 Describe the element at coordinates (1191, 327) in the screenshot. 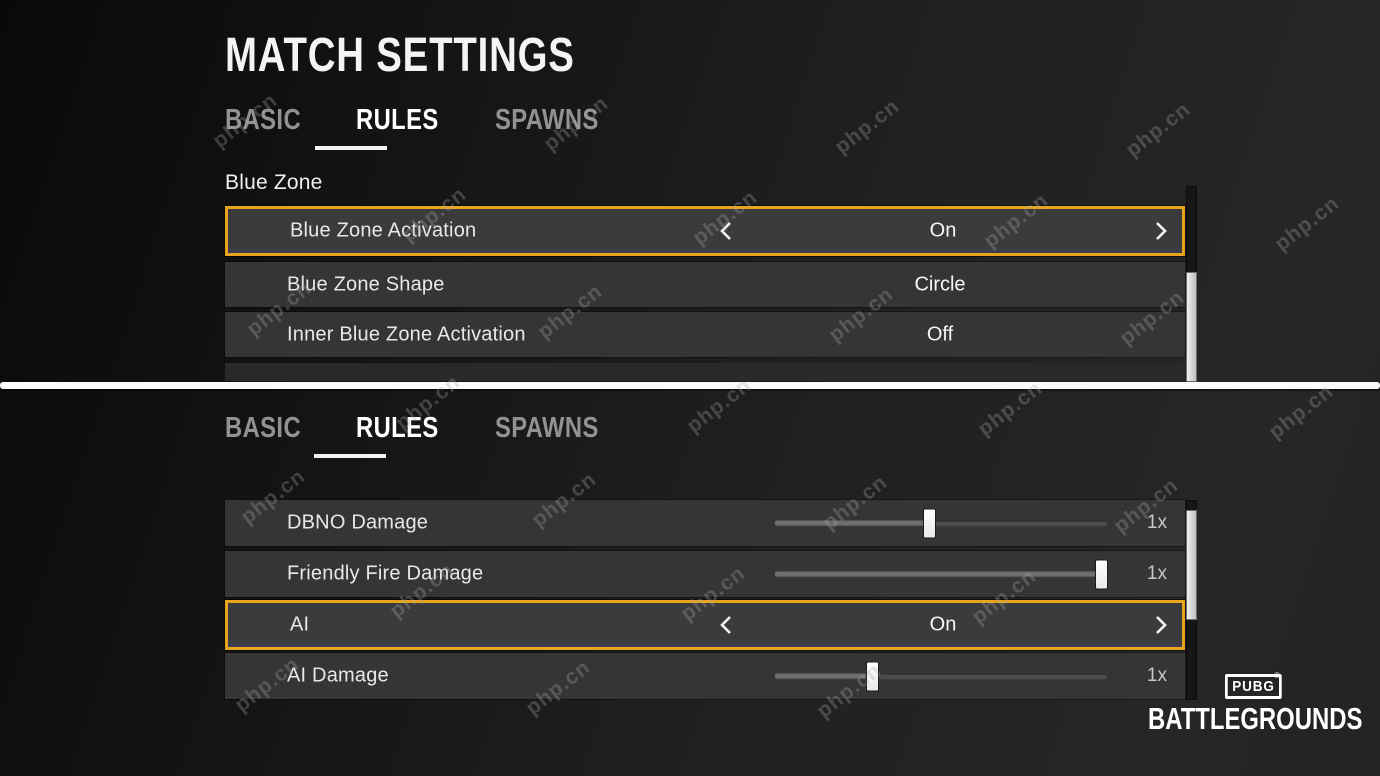

I see `scrollbar-thumb-top` at that location.